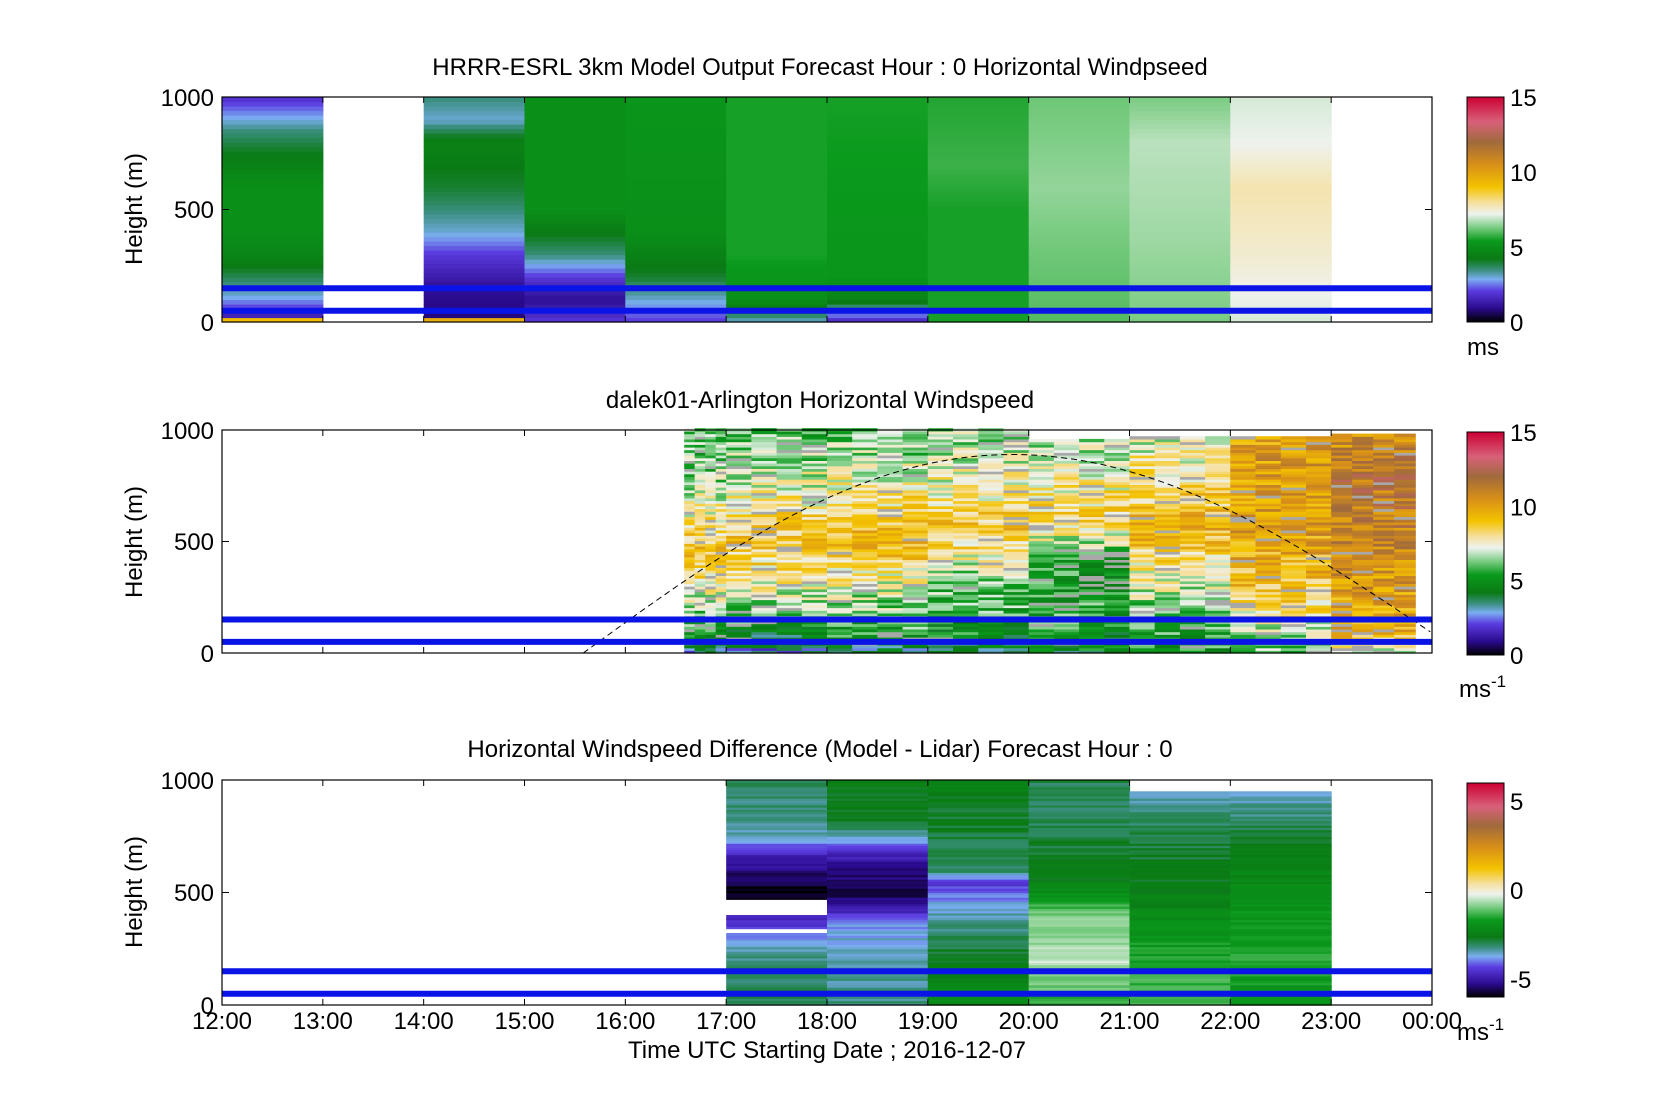 This screenshot has width=1680, height=1102. Describe the element at coordinates (222, 1021) in the screenshot. I see `x-tick-label: 12:00` at that location.